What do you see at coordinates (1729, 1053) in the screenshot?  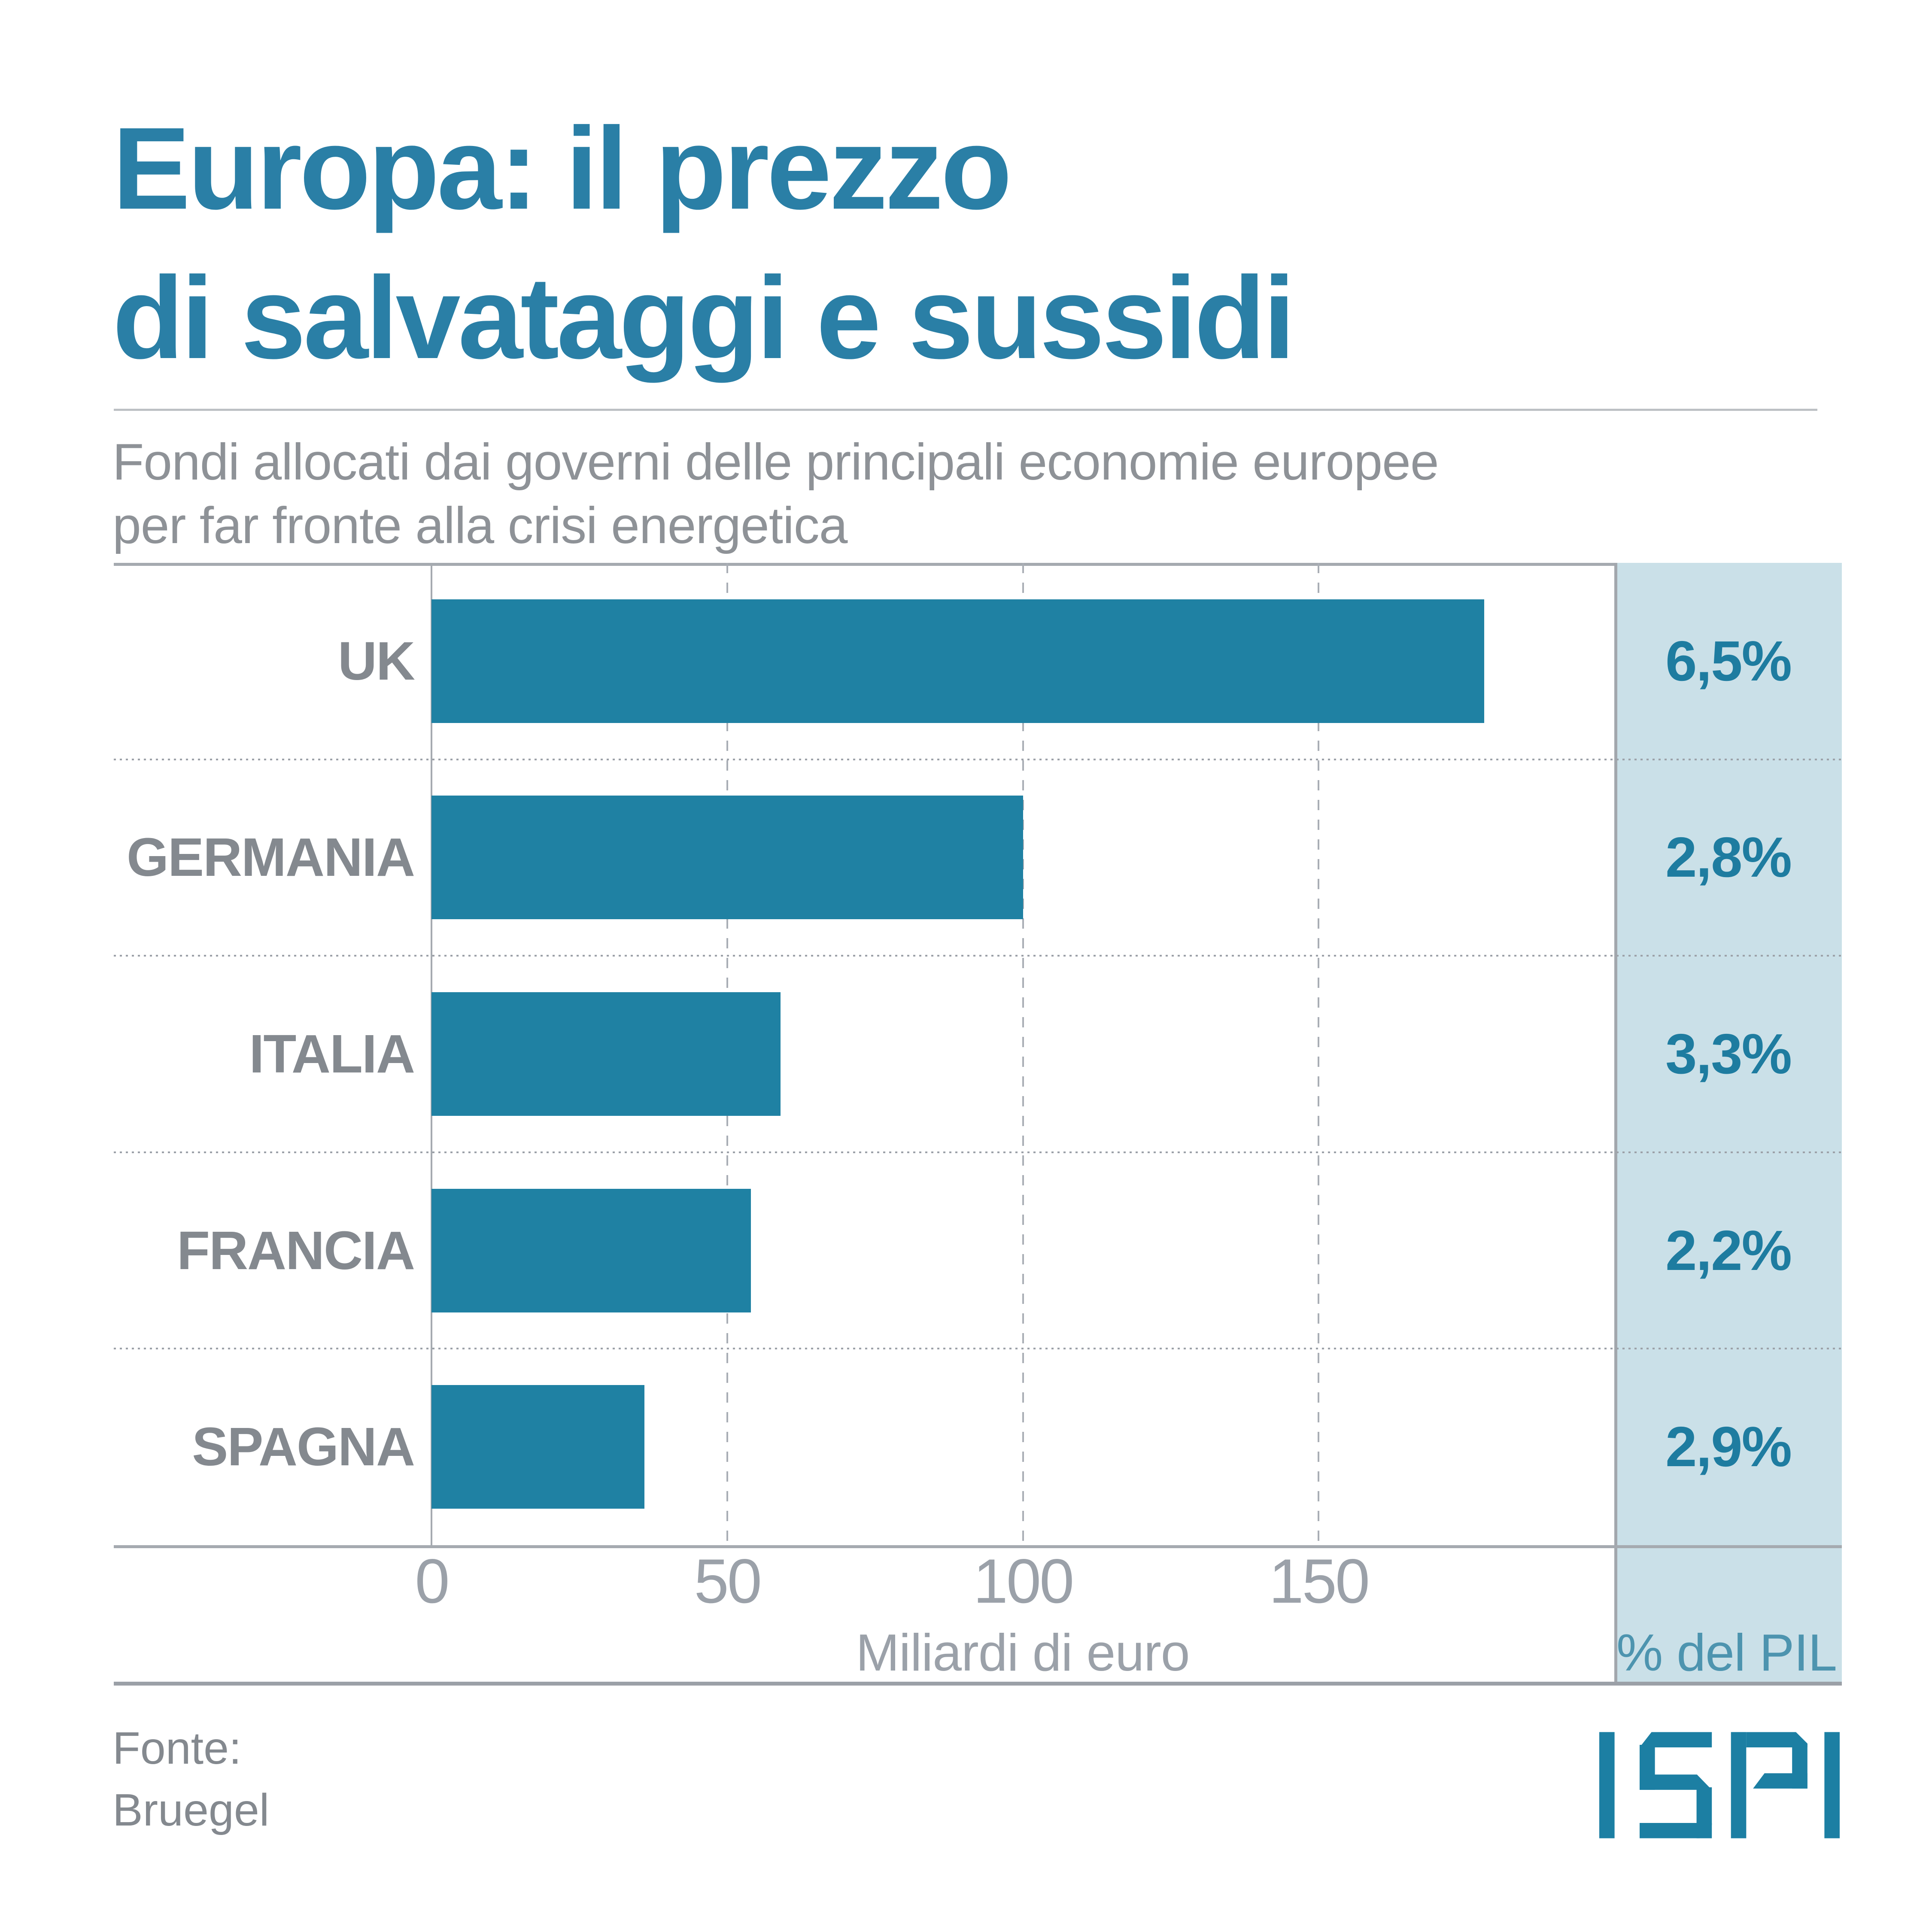 I see `pct-gdp-value-italia: 3,3%` at bounding box center [1729, 1053].